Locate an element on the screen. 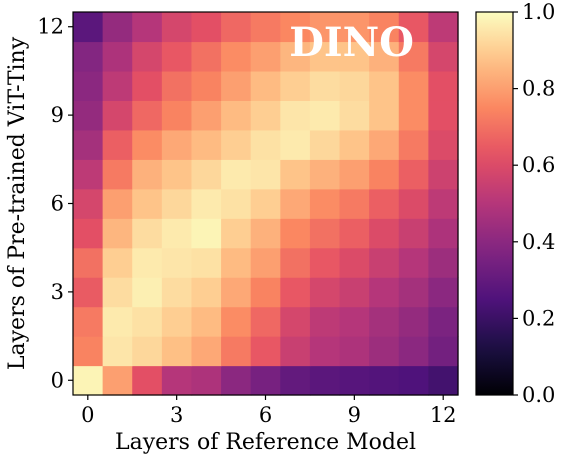  y-tick-label: 12 is located at coordinates (50, 27).